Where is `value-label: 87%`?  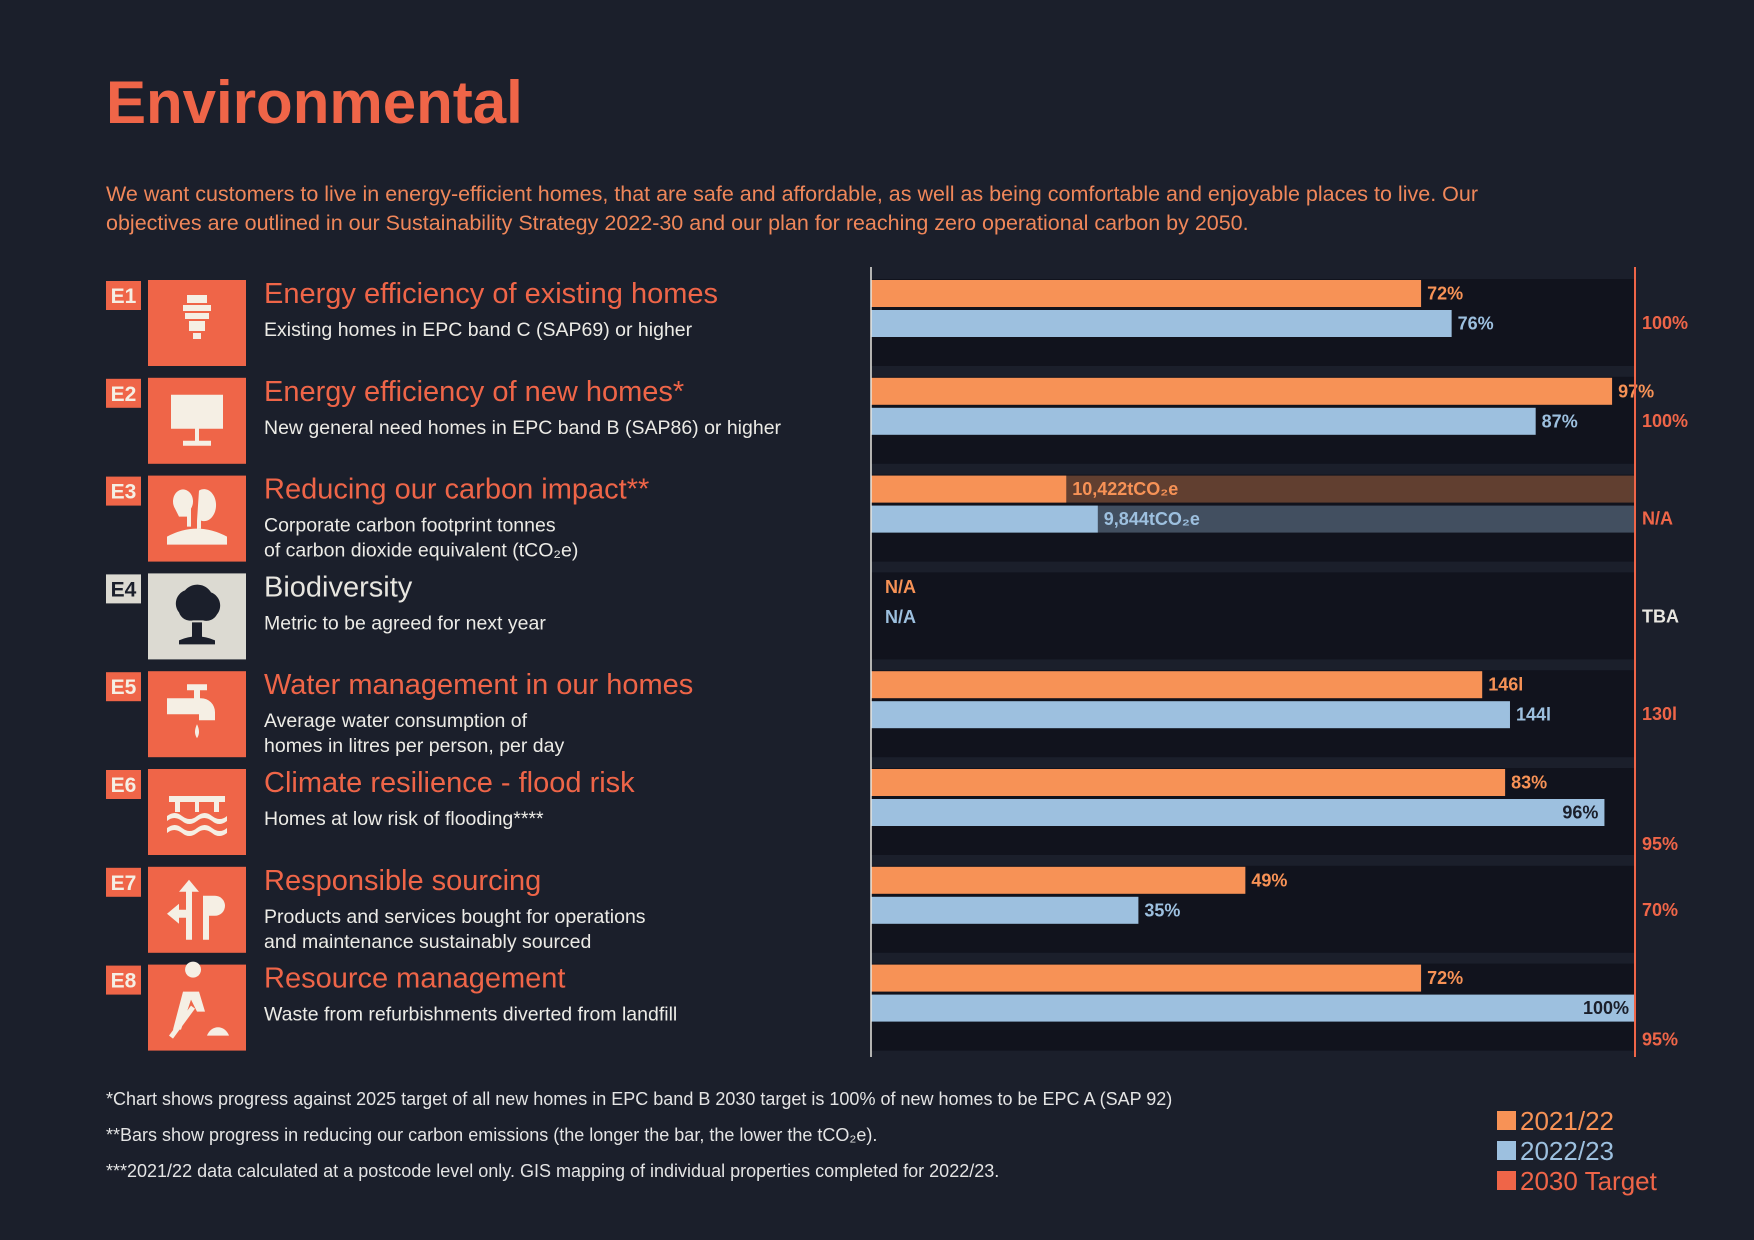
value-label: 87% is located at coordinates (1560, 421).